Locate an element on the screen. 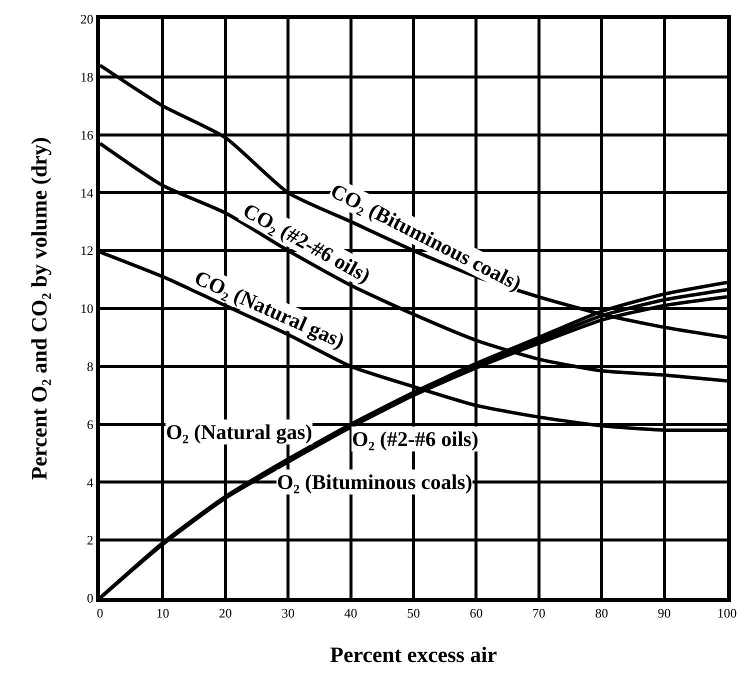 The image size is (749, 698). y-axis-title: Percent O₂ and CO₂ by volume (dry) is located at coordinates (39, 308).